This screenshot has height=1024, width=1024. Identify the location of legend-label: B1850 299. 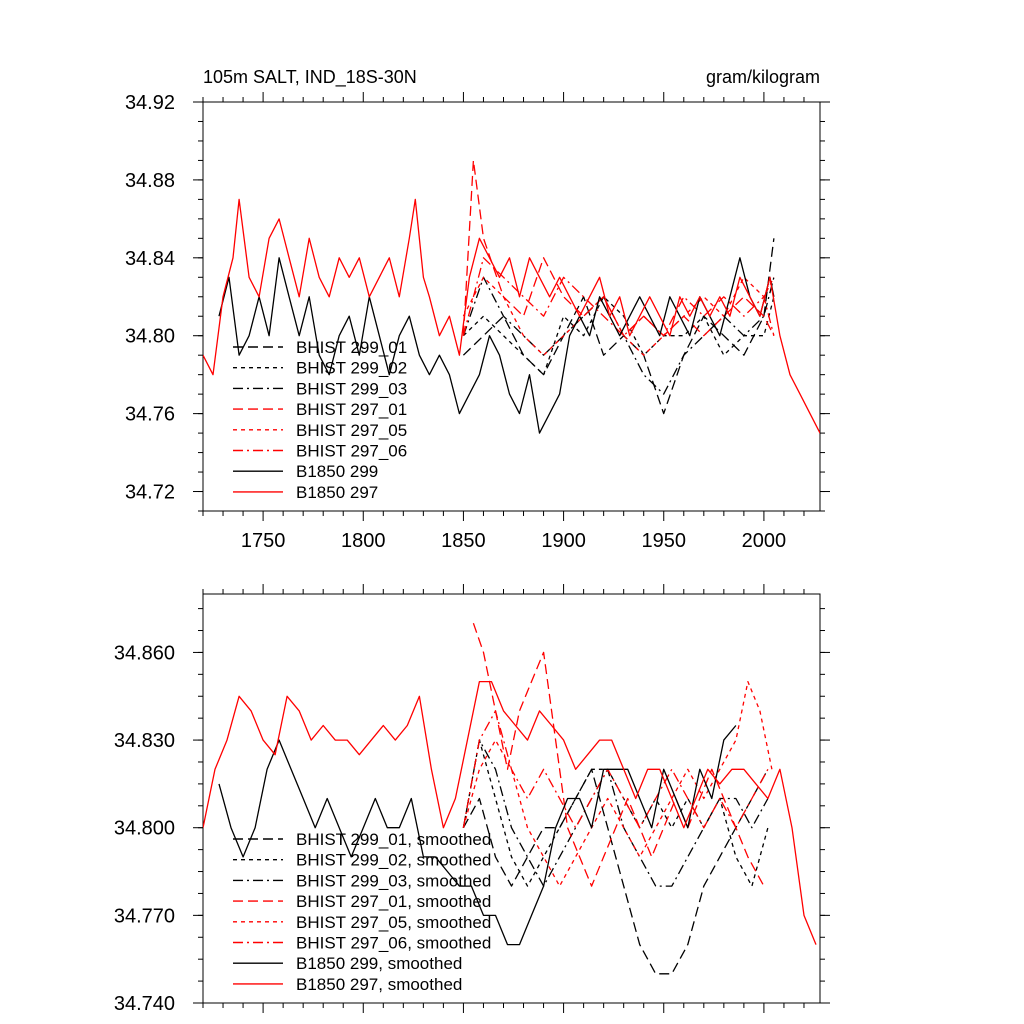
(337, 471).